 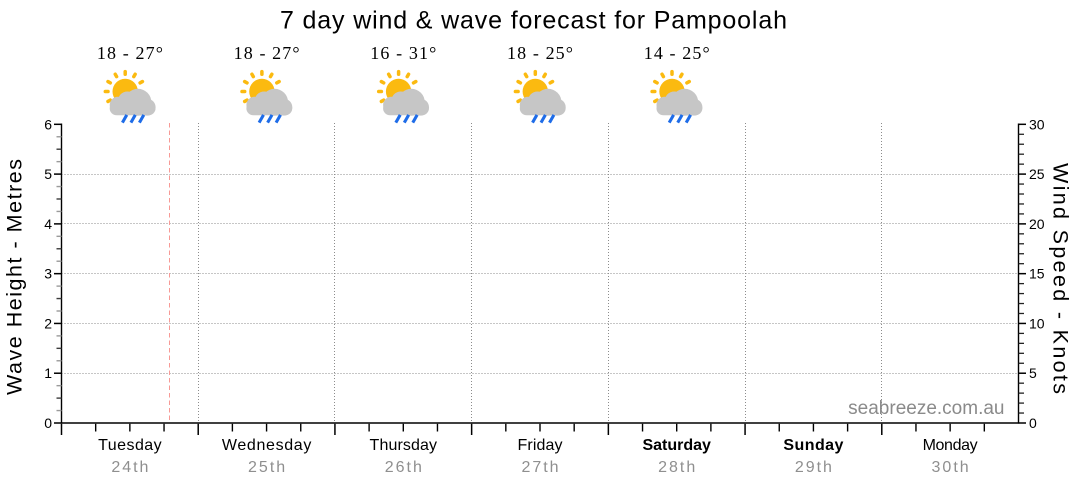 I want to click on svg-text:7 day wind & wave forecast for: 7 day wind & wave forecast for Pampoolah, so click(x=533, y=21).